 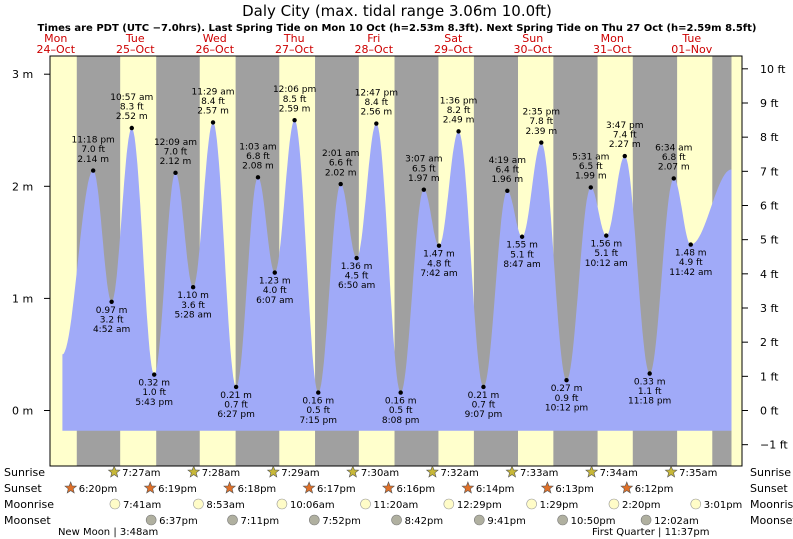 What do you see at coordinates (22, 74) in the screenshot?
I see `left-axis-tick-label: 3 m` at bounding box center [22, 74].